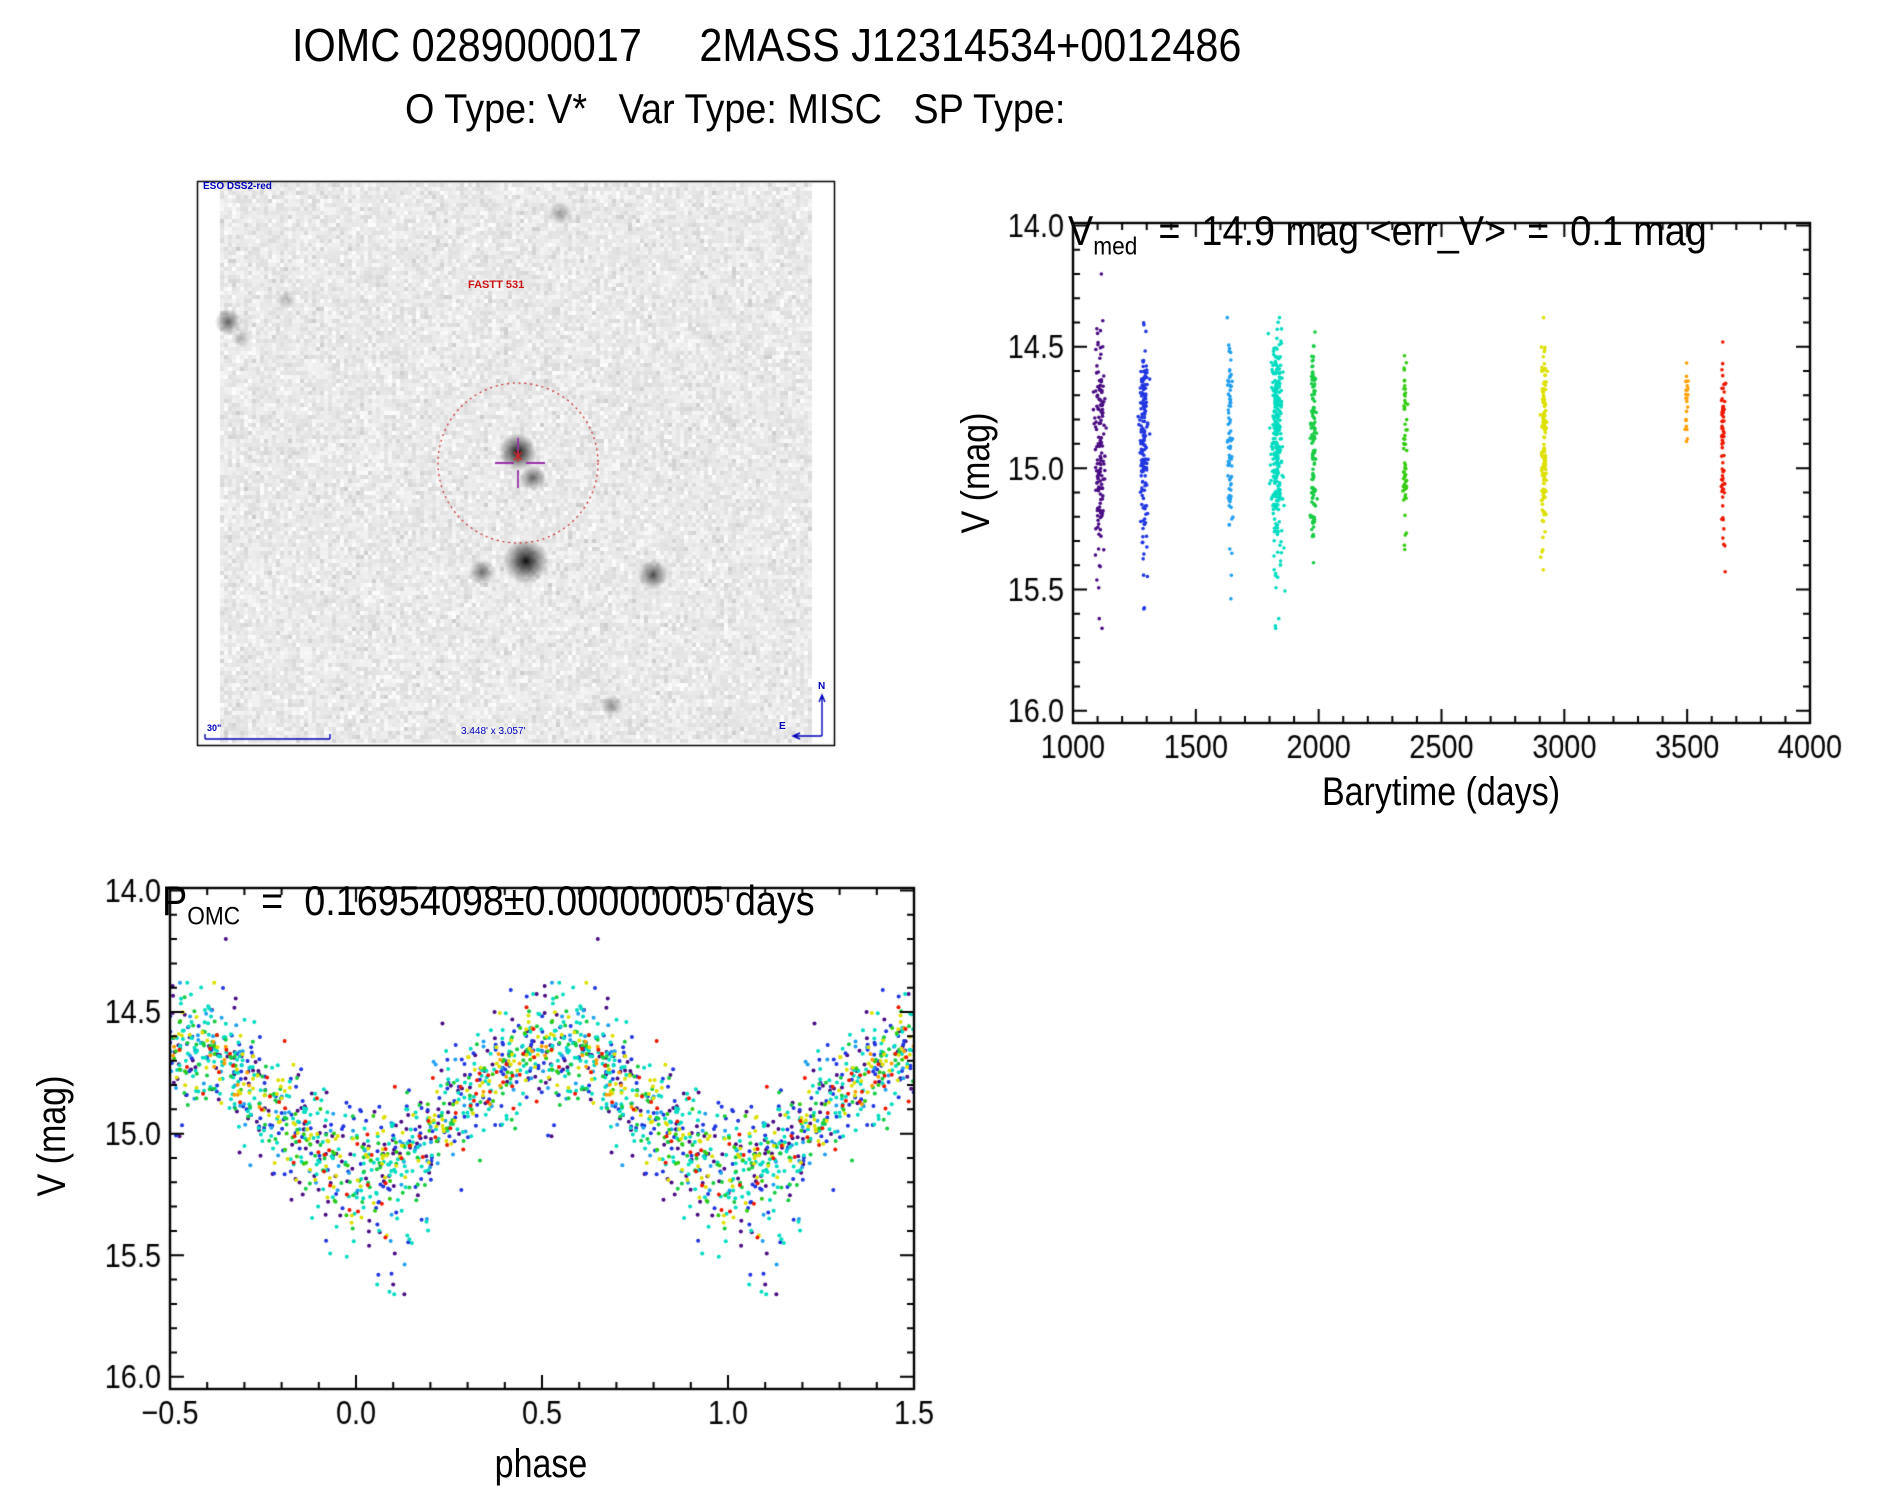  What do you see at coordinates (1441, 792) in the screenshot?
I see `barytime-xlabel: Barytime (days)` at bounding box center [1441, 792].